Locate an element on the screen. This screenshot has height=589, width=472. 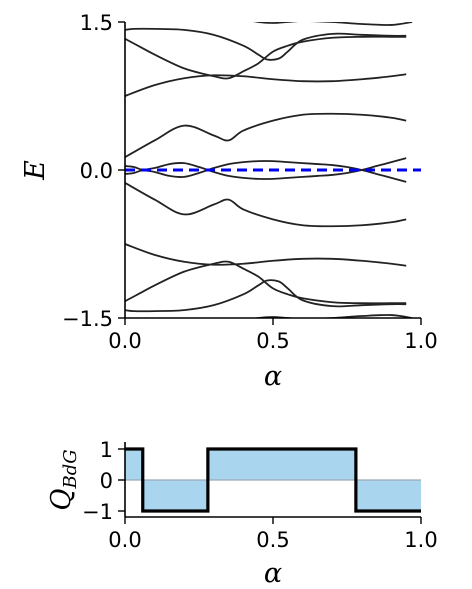
top-ytick-label: 0.0 is located at coordinates (96, 171).